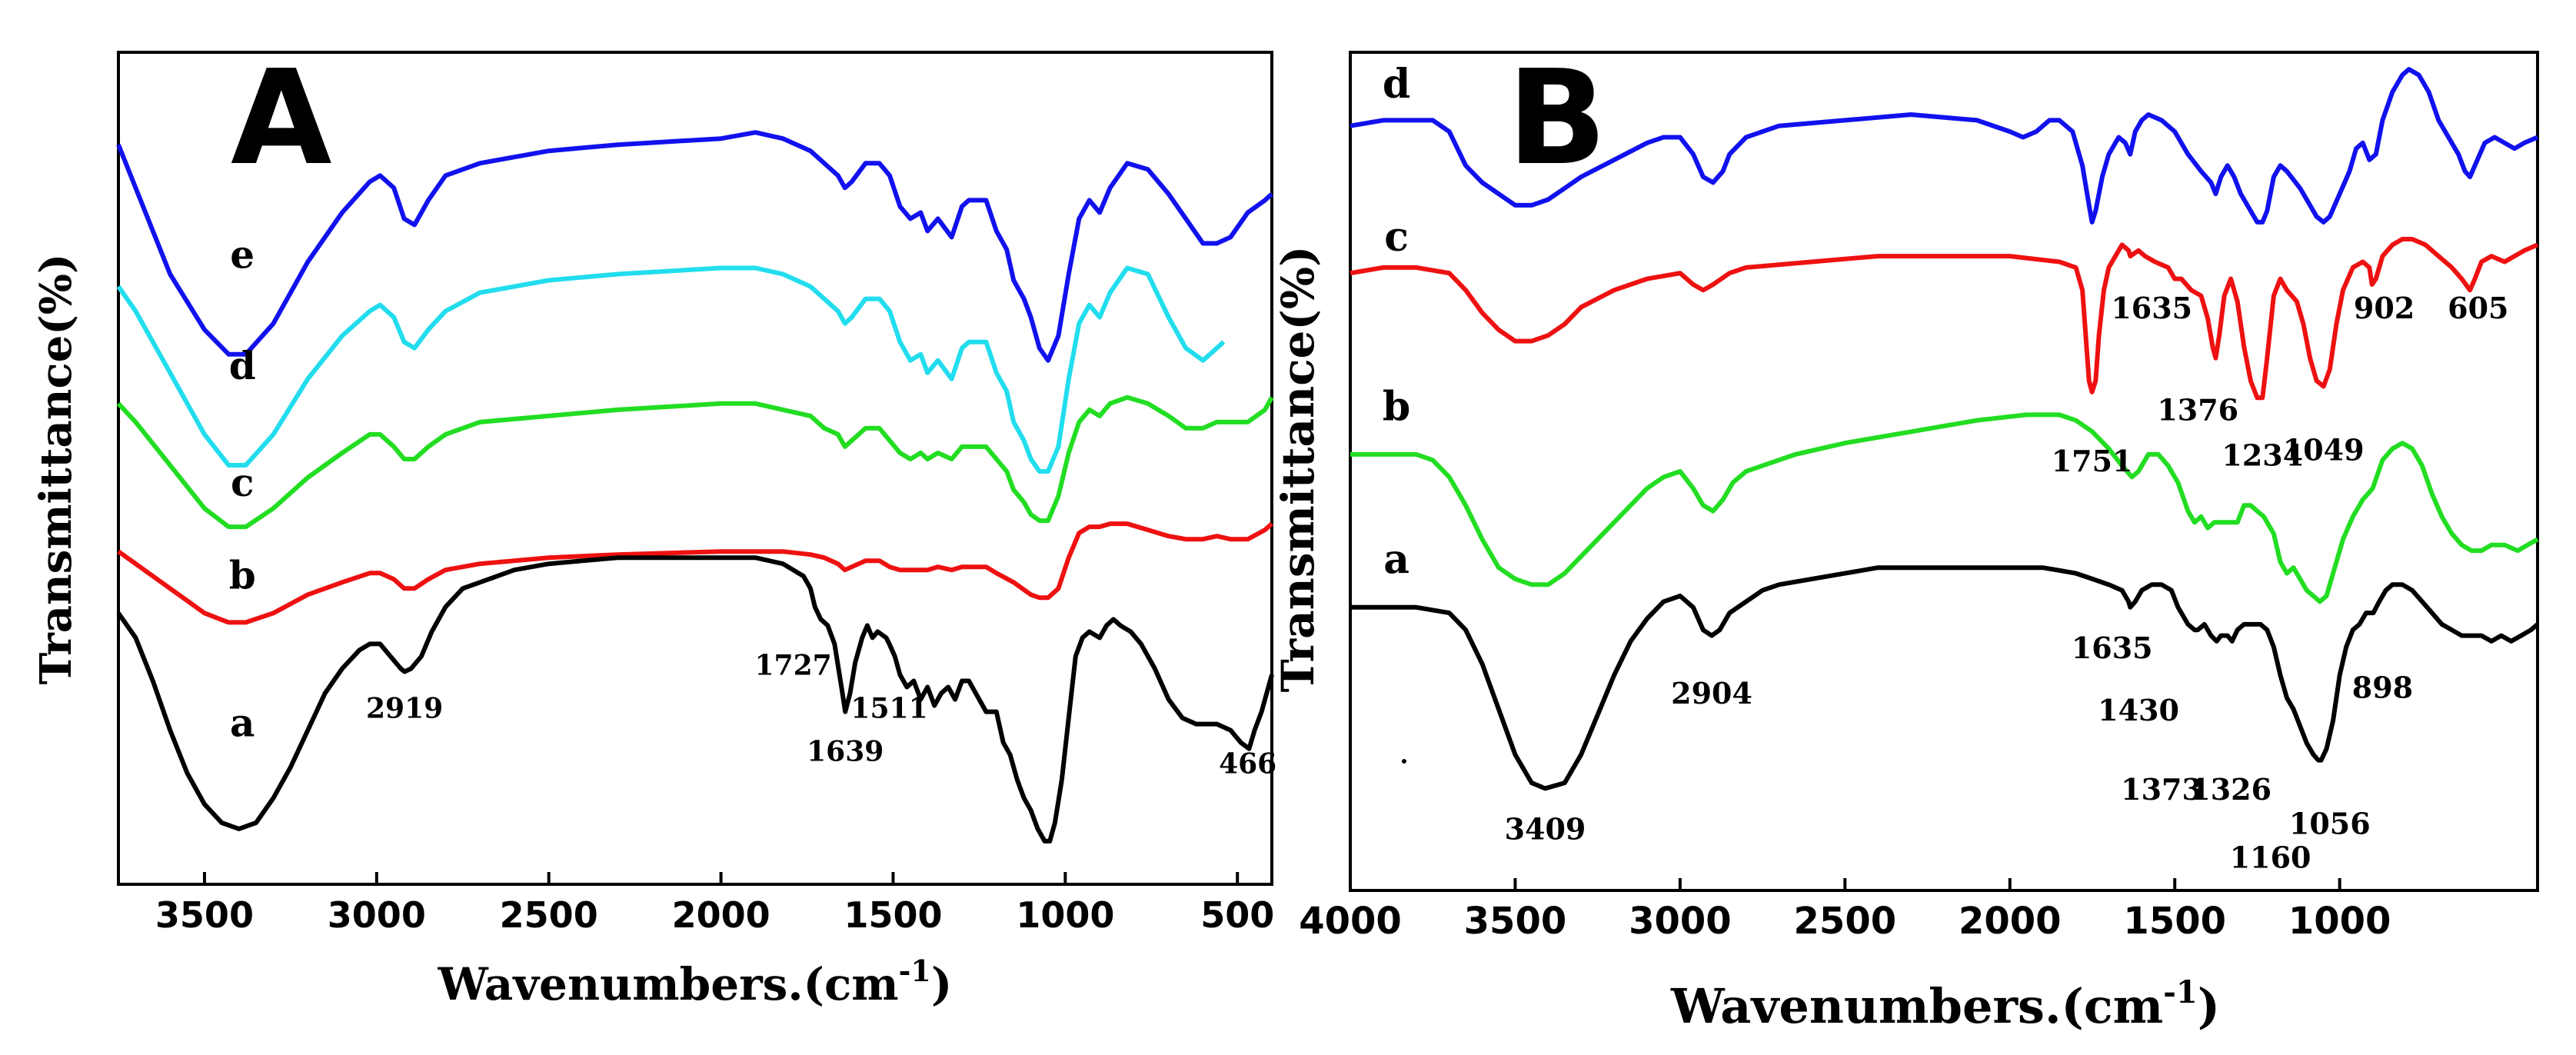  I want to click on panel-b-letter: B, so click(1557, 119).